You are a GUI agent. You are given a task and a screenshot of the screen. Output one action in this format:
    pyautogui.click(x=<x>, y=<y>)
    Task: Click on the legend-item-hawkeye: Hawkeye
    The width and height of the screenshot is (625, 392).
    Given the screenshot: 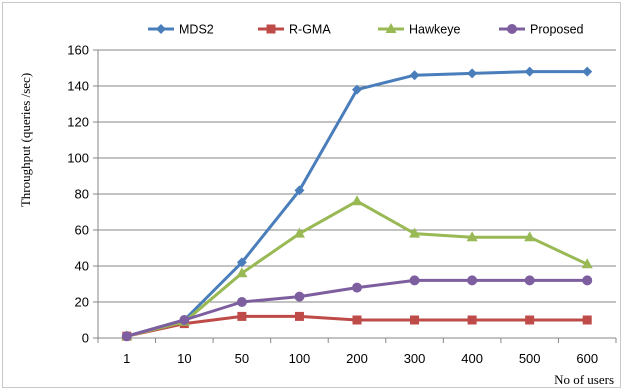 What is the action you would take?
    pyautogui.click(x=419, y=30)
    